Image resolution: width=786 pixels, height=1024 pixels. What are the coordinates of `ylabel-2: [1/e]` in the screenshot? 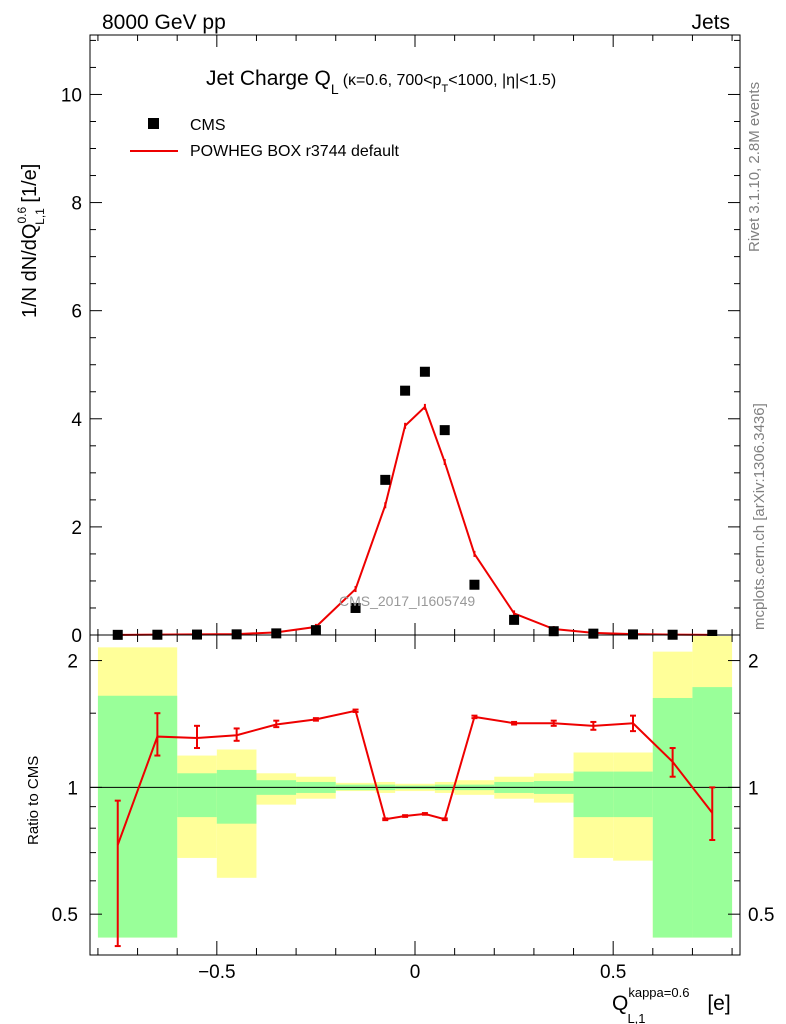 It's located at (30, 186).